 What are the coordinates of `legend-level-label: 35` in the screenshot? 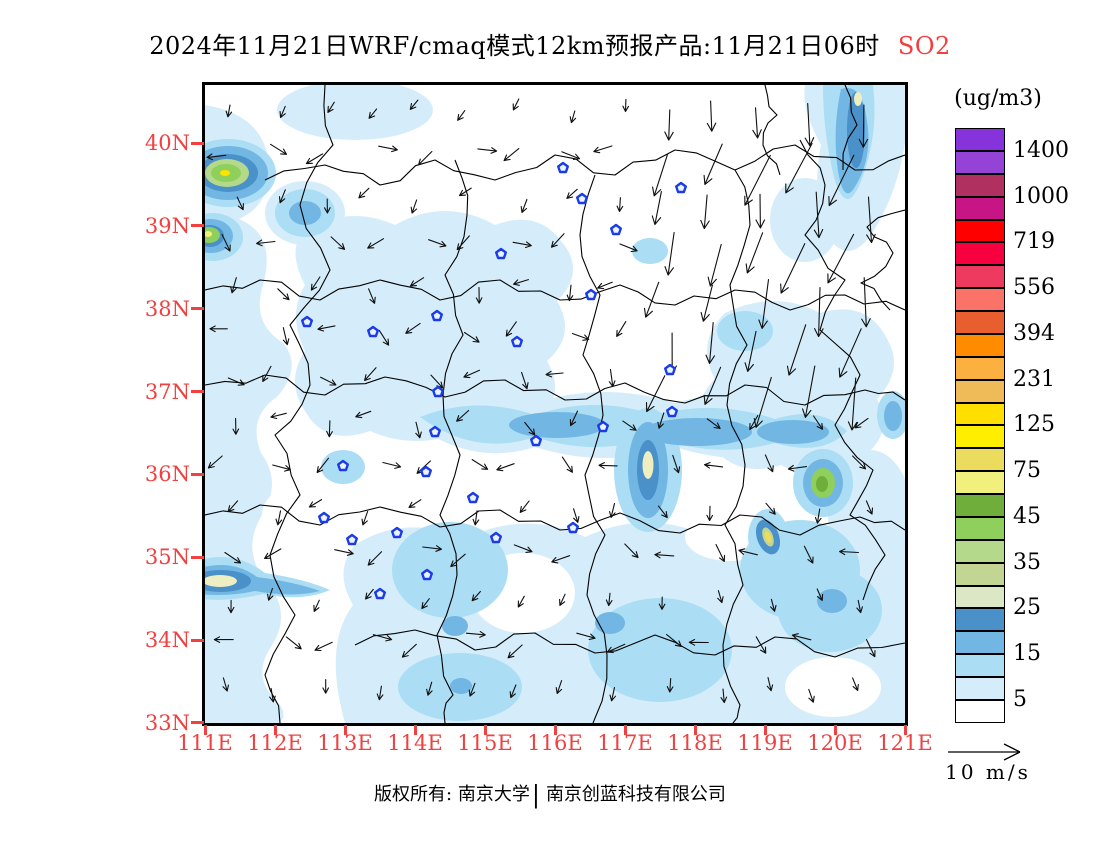 It's located at (1027, 562).